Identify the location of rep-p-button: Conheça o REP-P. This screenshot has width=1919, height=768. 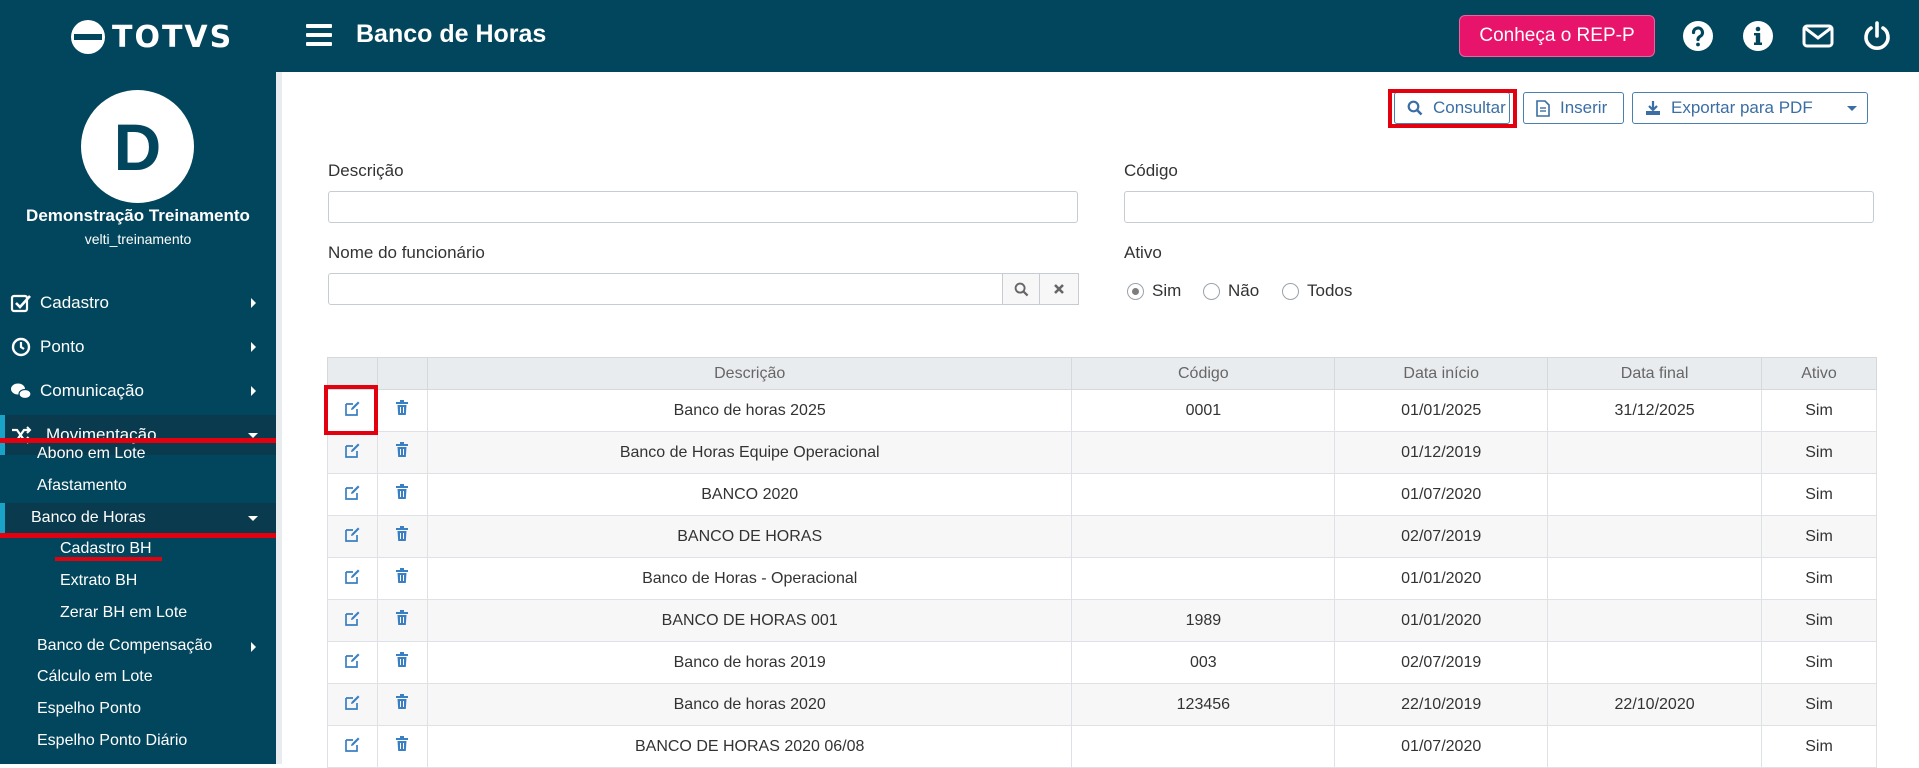
(1557, 36).